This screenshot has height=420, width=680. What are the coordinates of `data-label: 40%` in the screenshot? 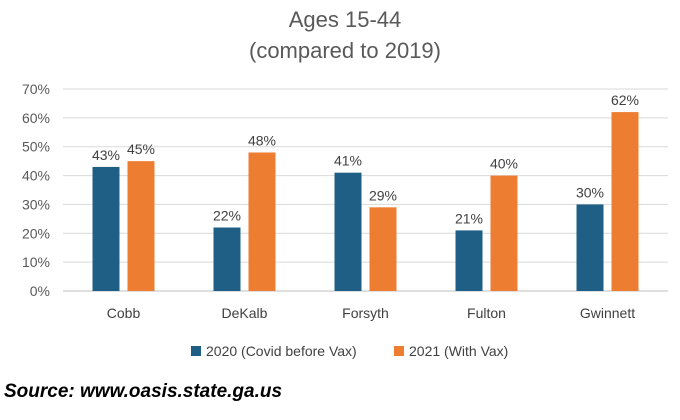 It's located at (504, 164).